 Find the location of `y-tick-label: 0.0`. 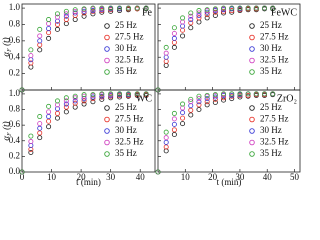

y-tick-label: 0.0 is located at coordinates (15, 171).